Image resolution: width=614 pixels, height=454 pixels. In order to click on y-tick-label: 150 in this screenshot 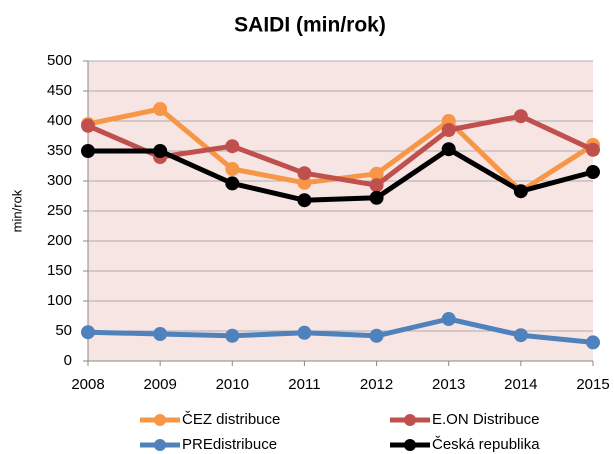, I will do `click(59, 270)`.